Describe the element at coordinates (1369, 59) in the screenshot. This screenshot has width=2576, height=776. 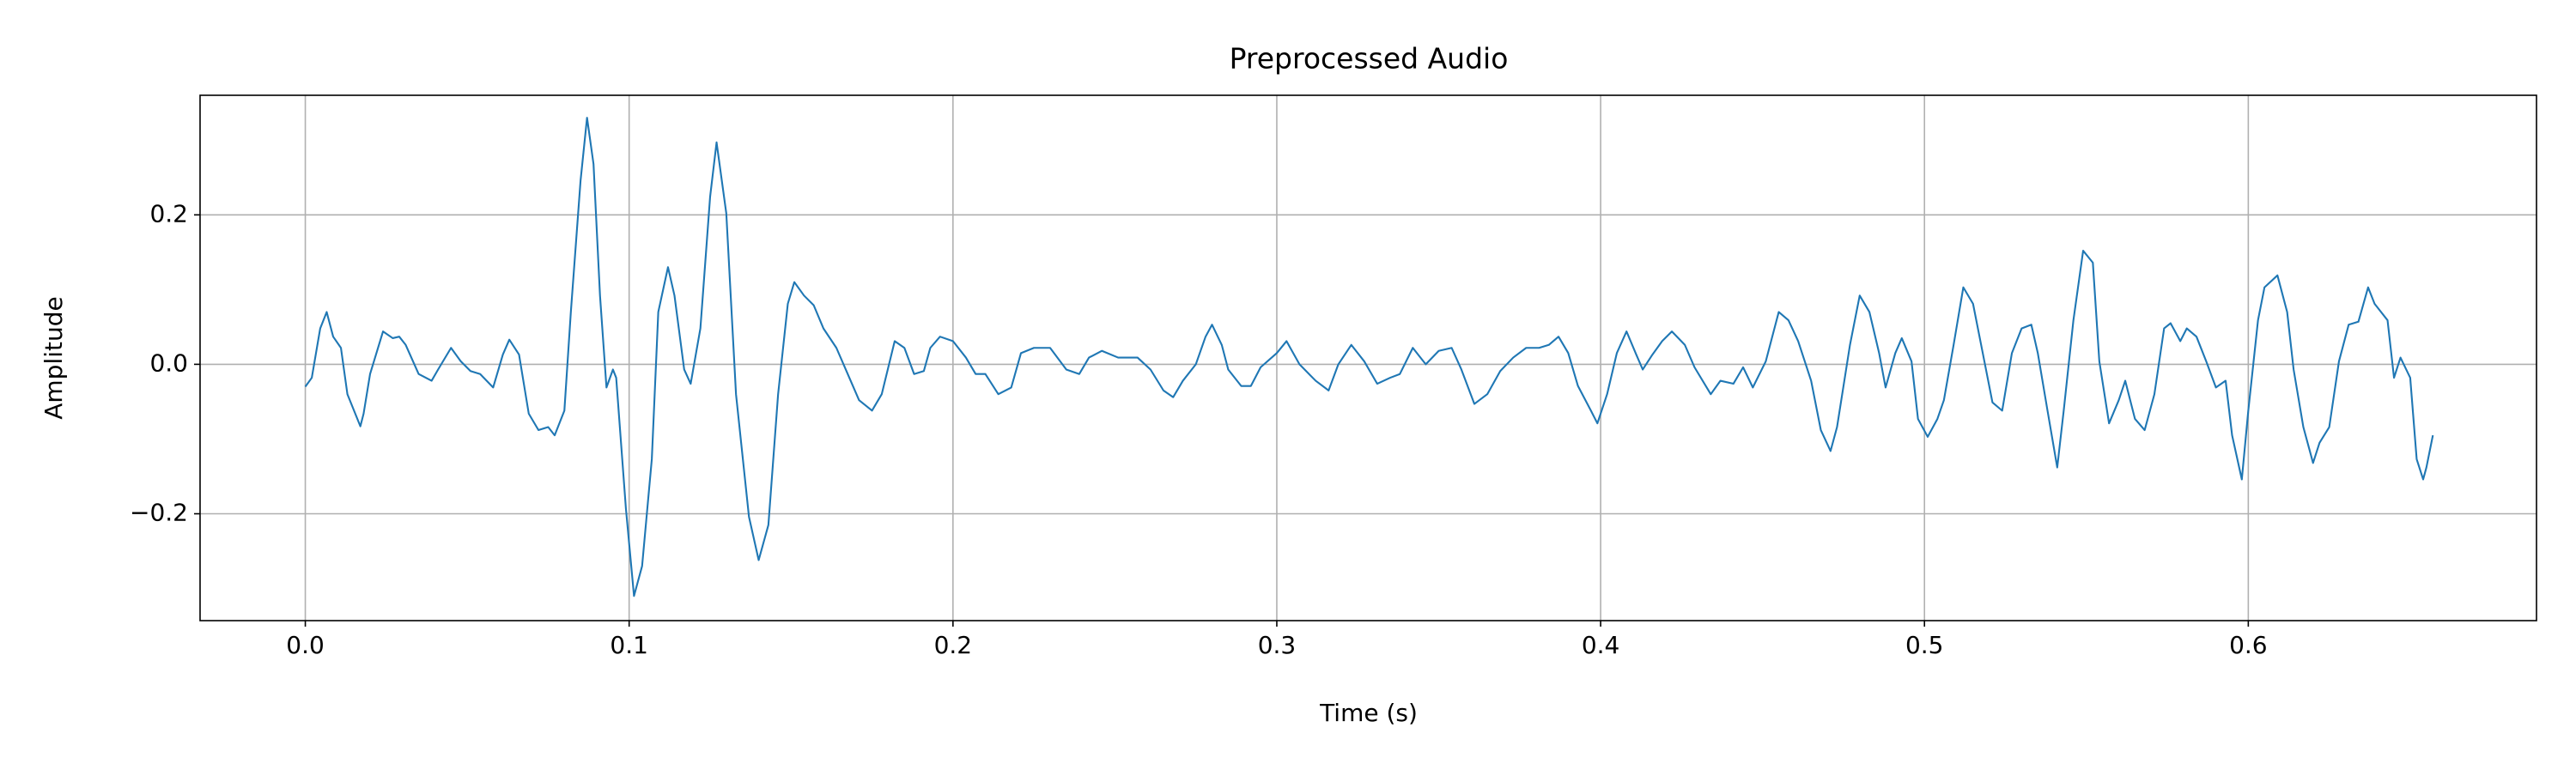
I see `chart-title: Preprocessed Audio` at that location.